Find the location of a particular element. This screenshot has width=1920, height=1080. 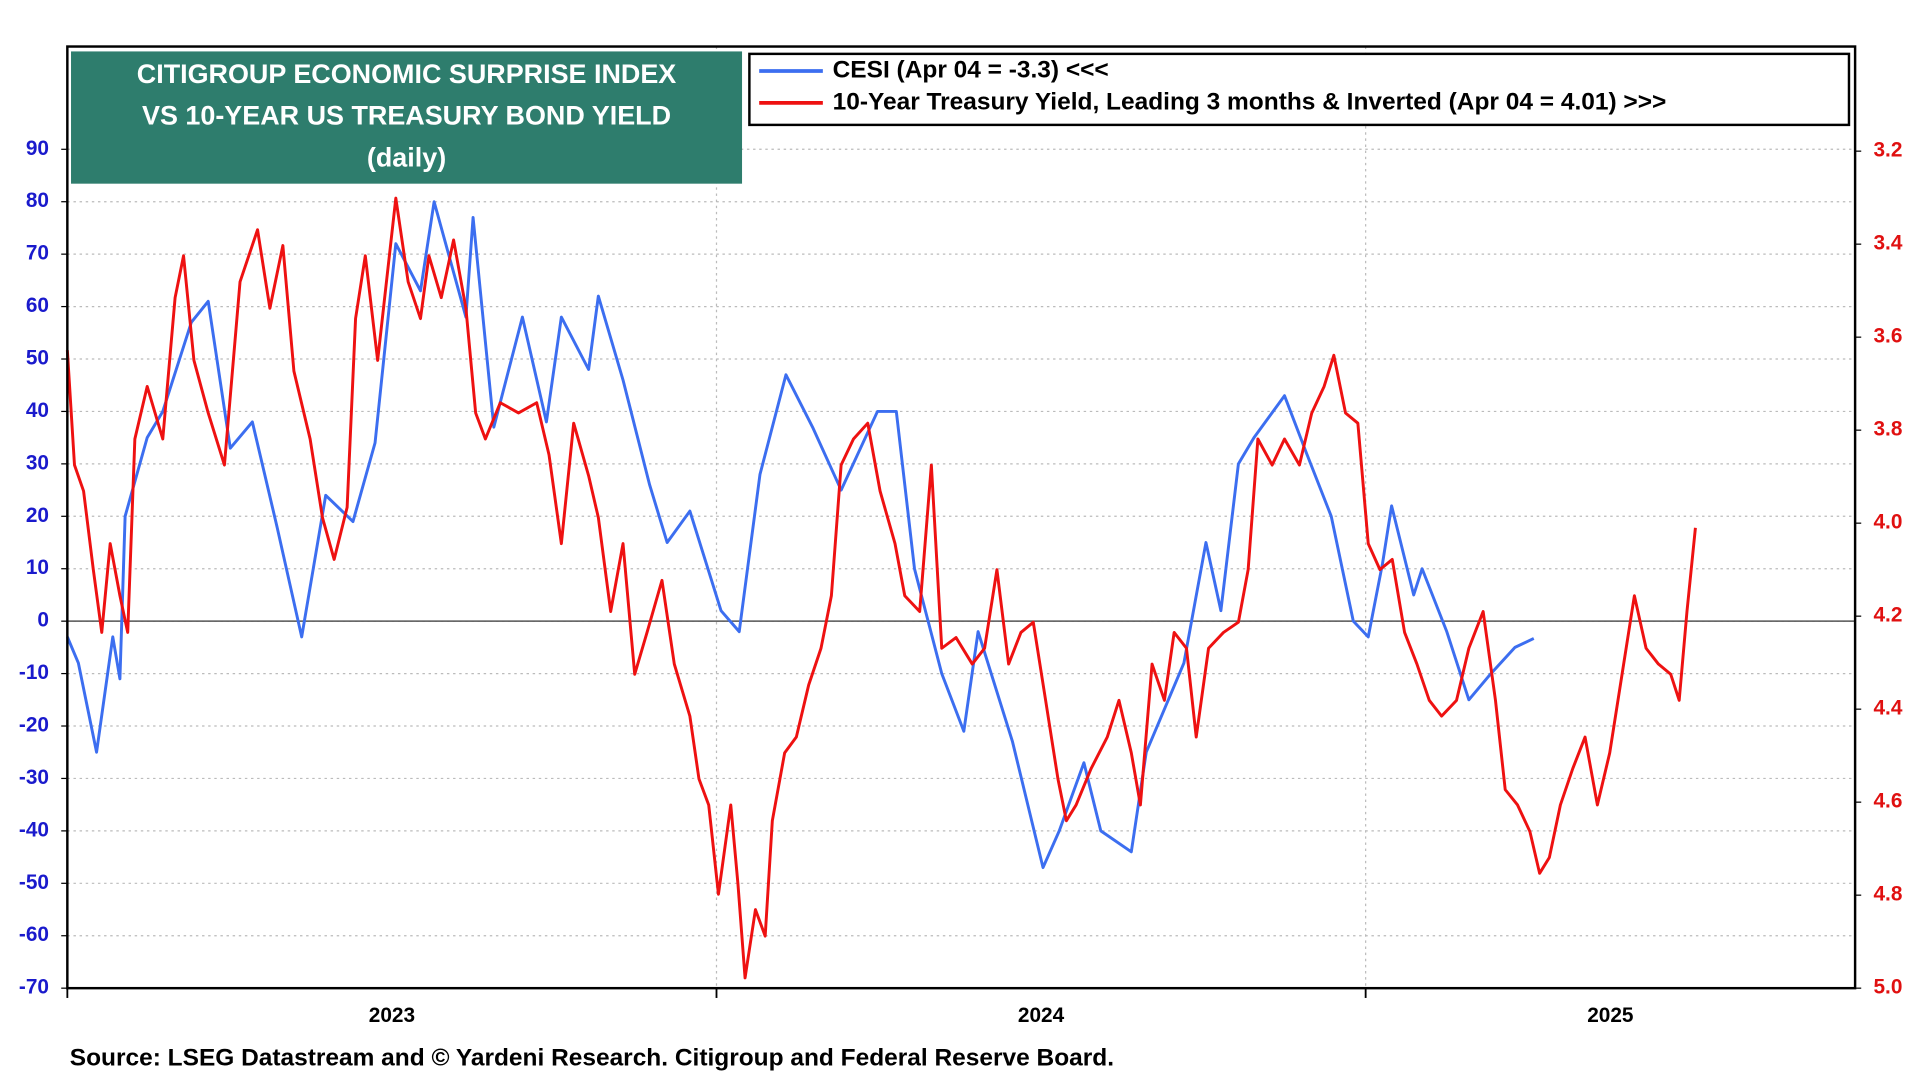

y2-tick-label: 3.2 is located at coordinates (1887, 150).